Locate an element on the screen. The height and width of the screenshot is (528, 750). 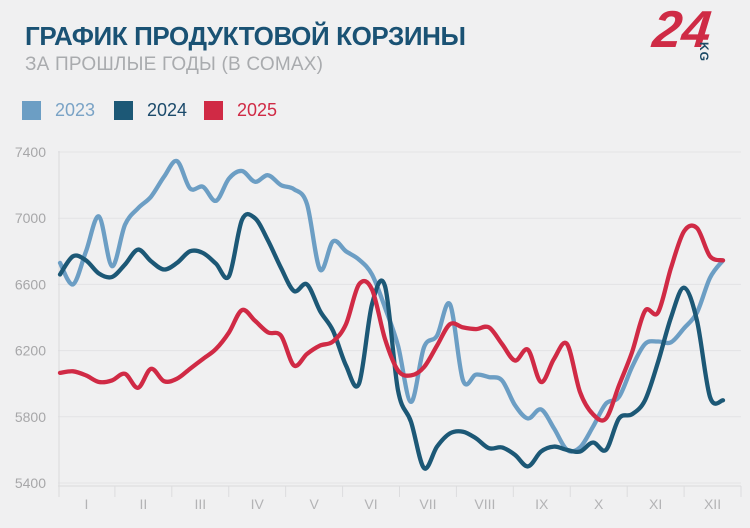
month-label: XII is located at coordinates (712, 504).